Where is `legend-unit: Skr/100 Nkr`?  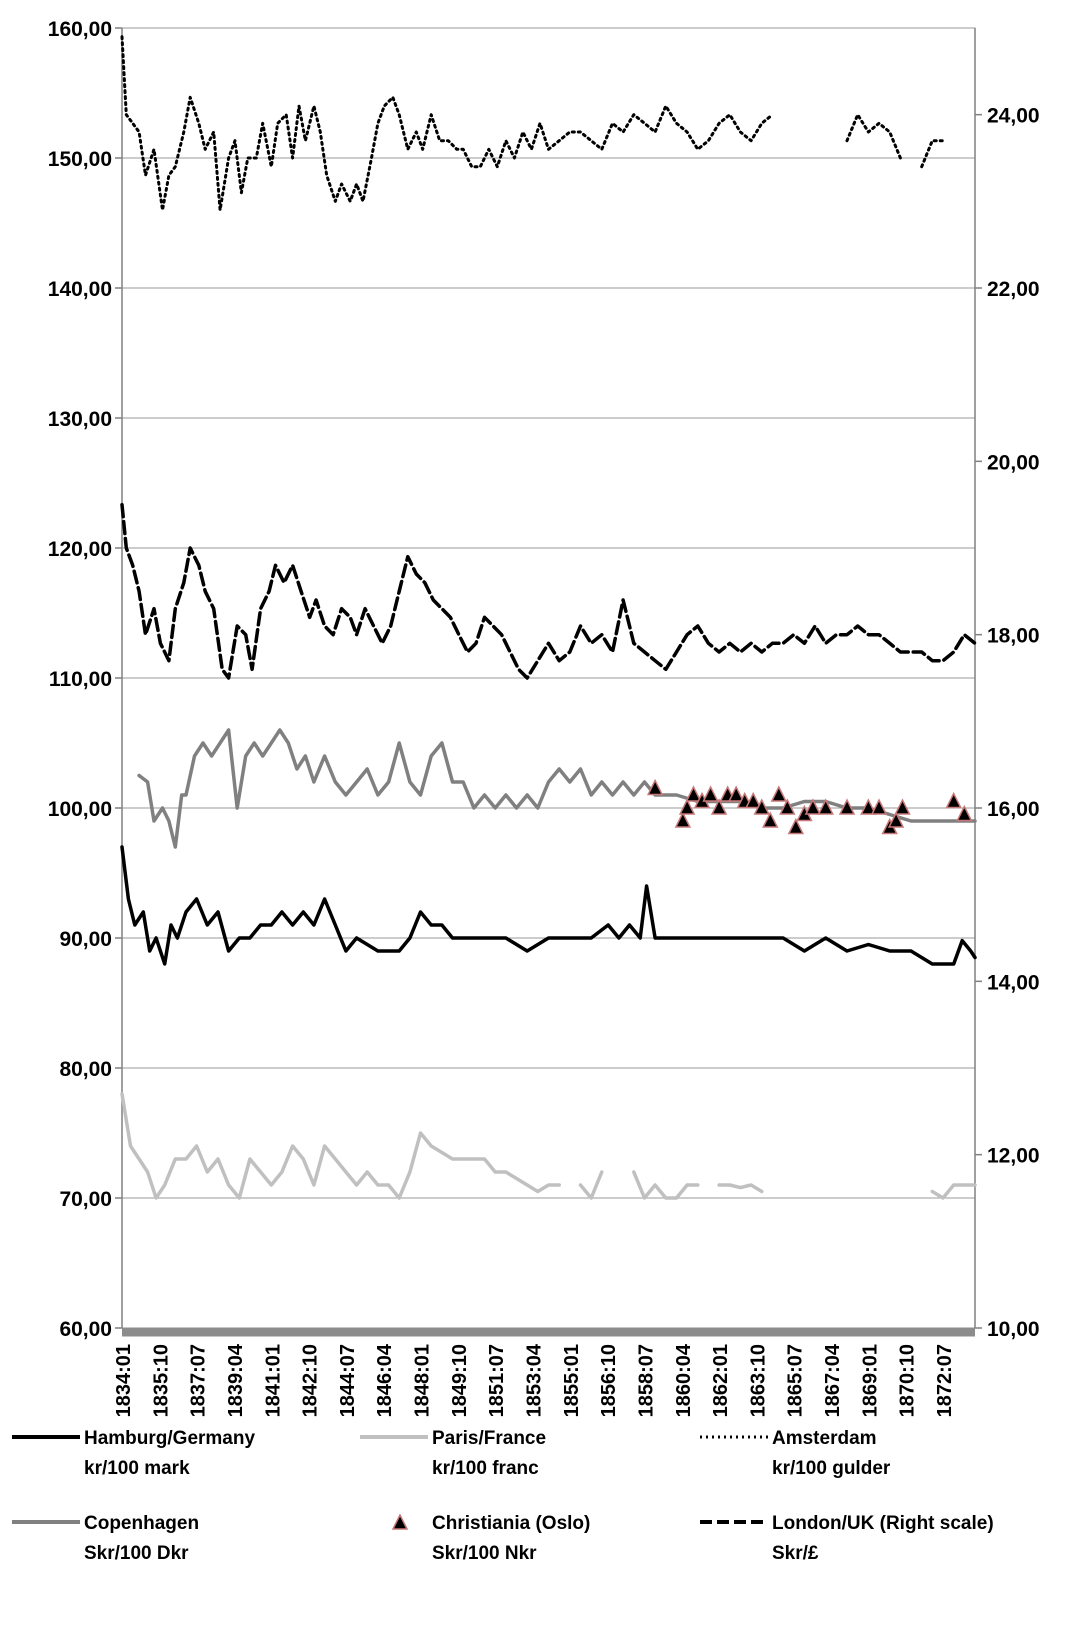 legend-unit: Skr/100 Nkr is located at coordinates (484, 1553).